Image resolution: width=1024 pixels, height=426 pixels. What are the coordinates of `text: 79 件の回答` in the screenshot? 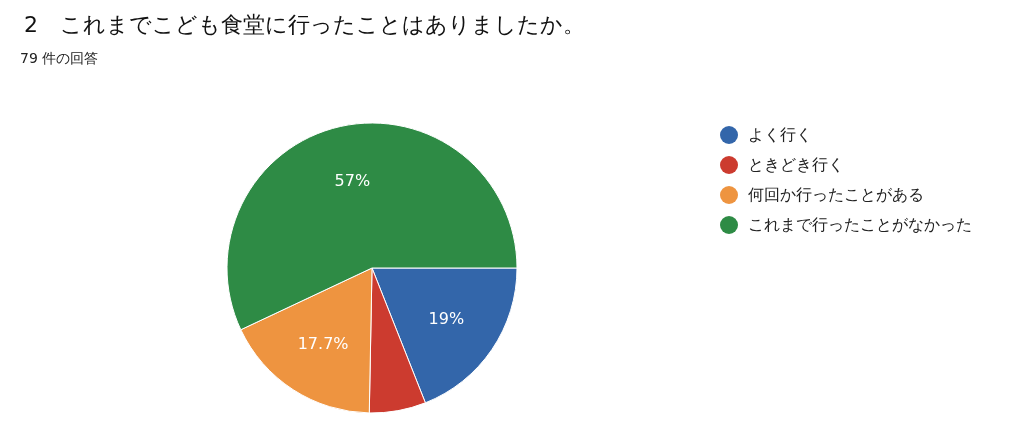 It's located at (59, 59).